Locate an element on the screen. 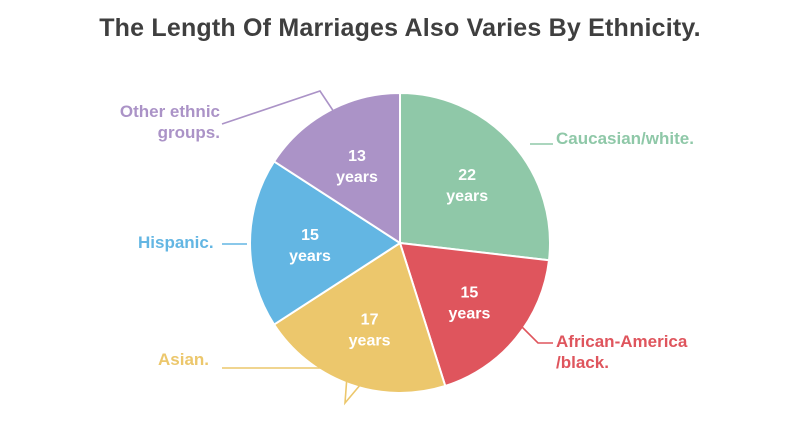  slice-value-label: 13 years is located at coordinates (357, 167).